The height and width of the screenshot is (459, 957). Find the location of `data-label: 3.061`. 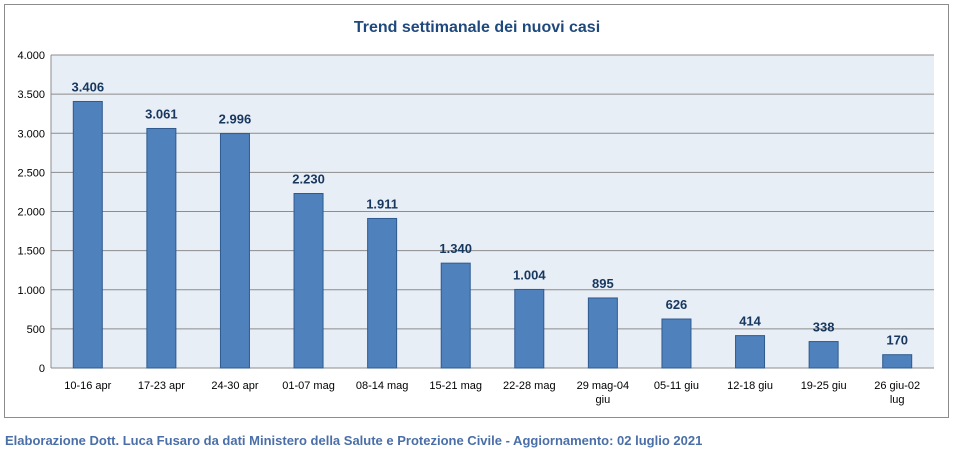

data-label: 3.061 is located at coordinates (161, 113).